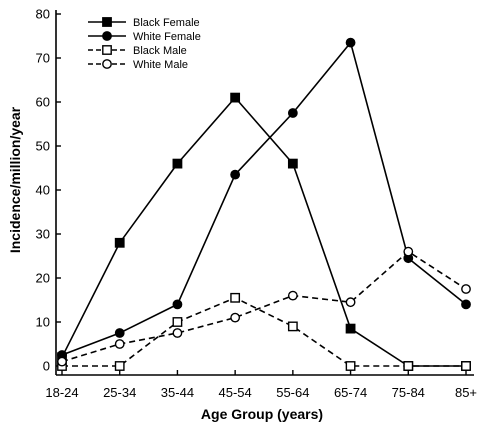 The width and height of the screenshot is (484, 429). Describe the element at coordinates (160, 65) in the screenshot. I see `legend-label: White Male` at that location.